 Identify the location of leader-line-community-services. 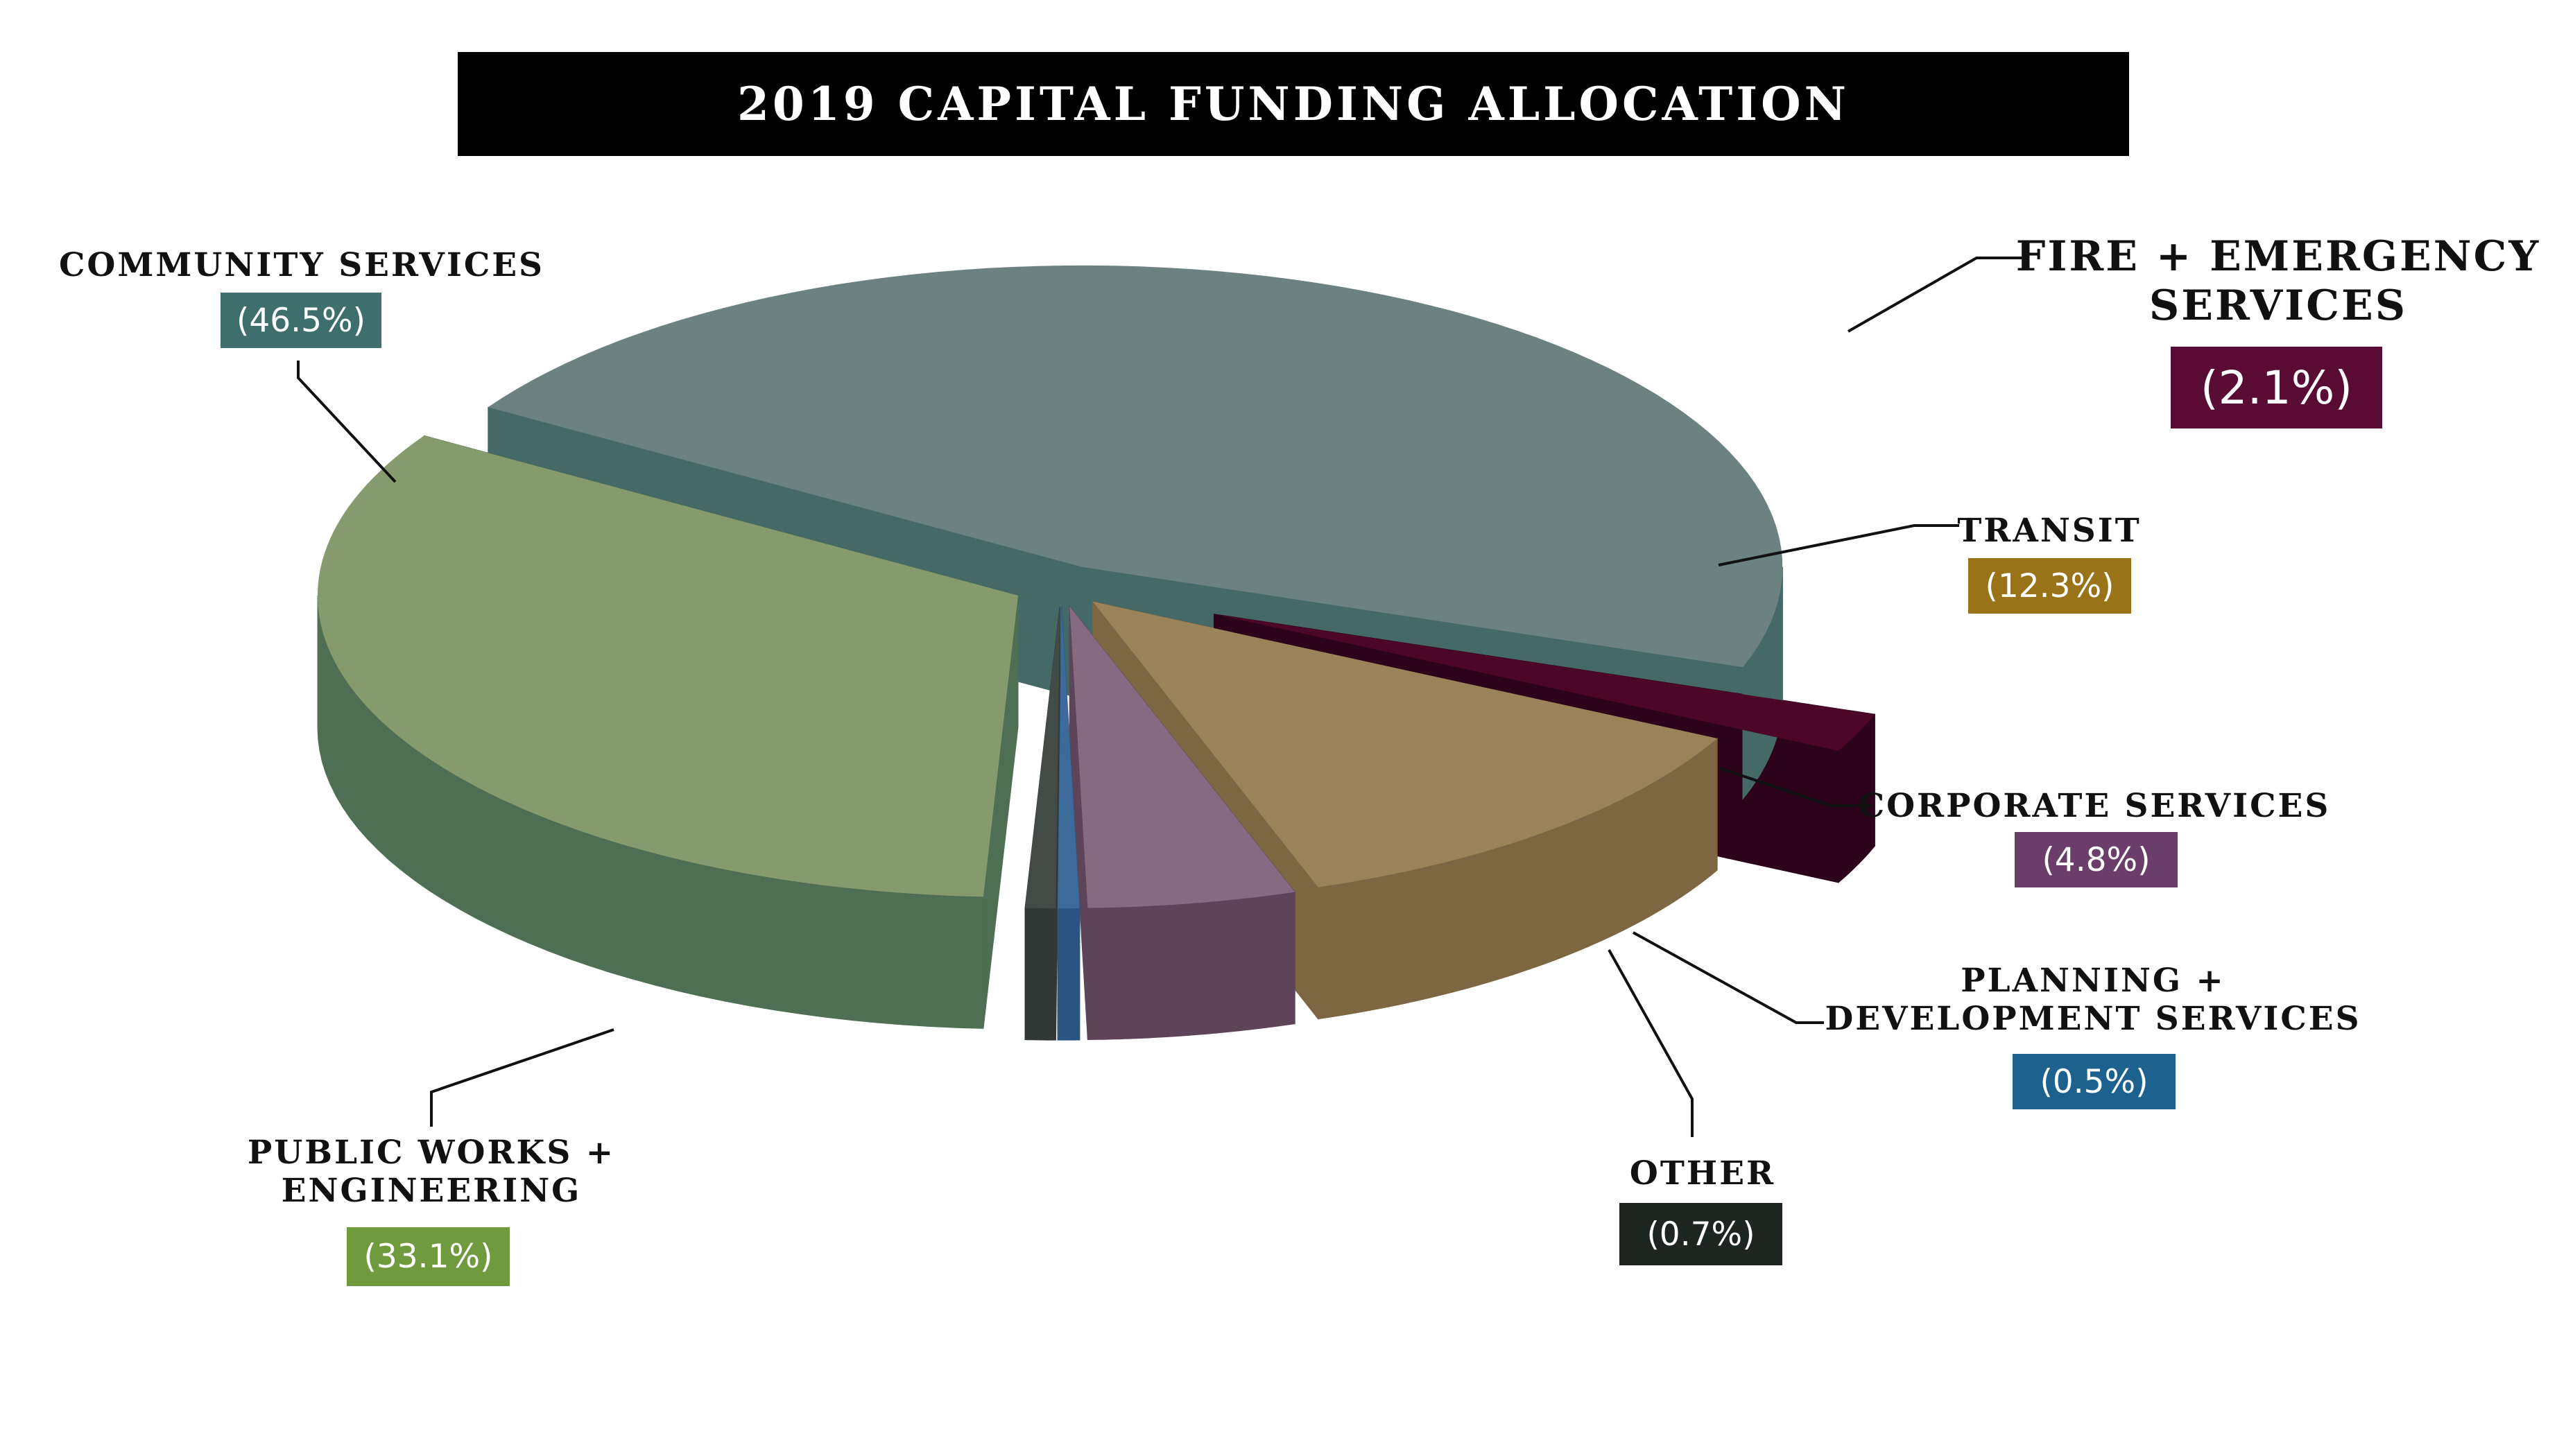
(347, 422).